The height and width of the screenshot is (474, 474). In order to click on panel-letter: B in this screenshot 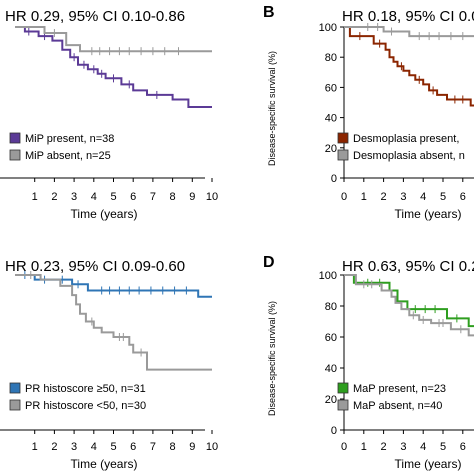, I will do `click(269, 12)`.